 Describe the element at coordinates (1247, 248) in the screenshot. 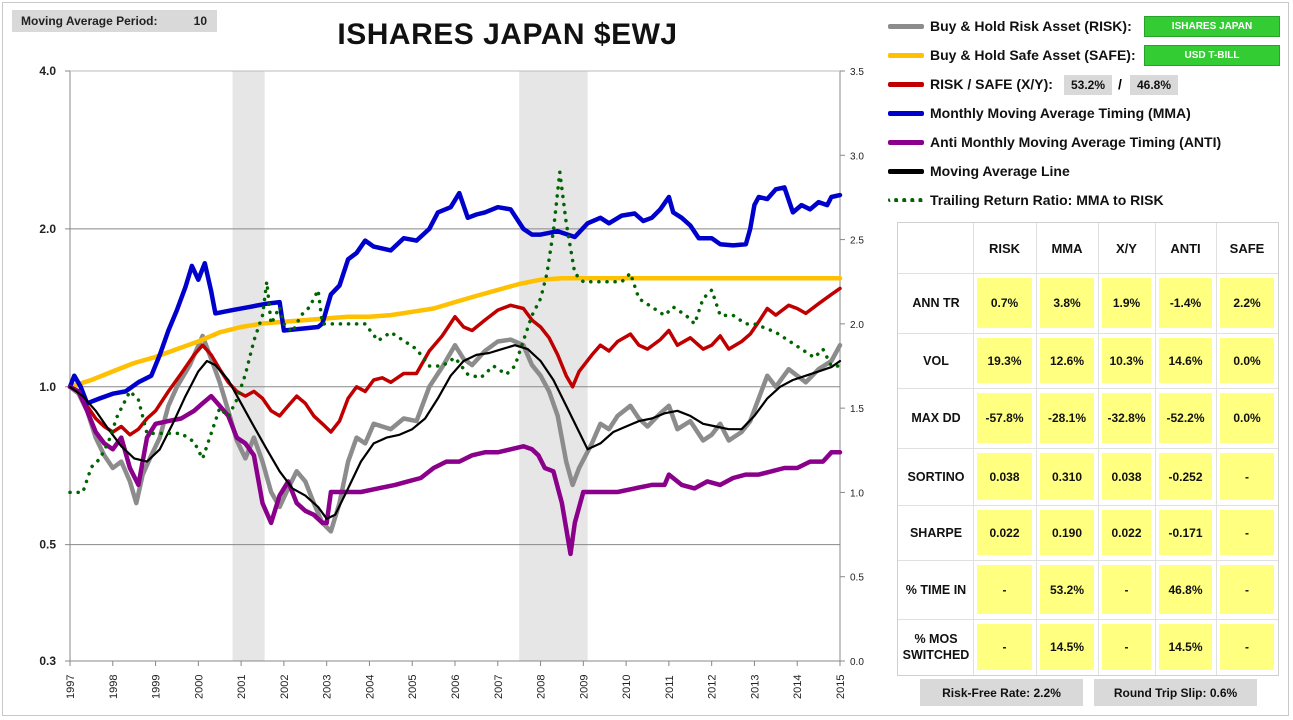

I see `table-header: SAFE` at that location.